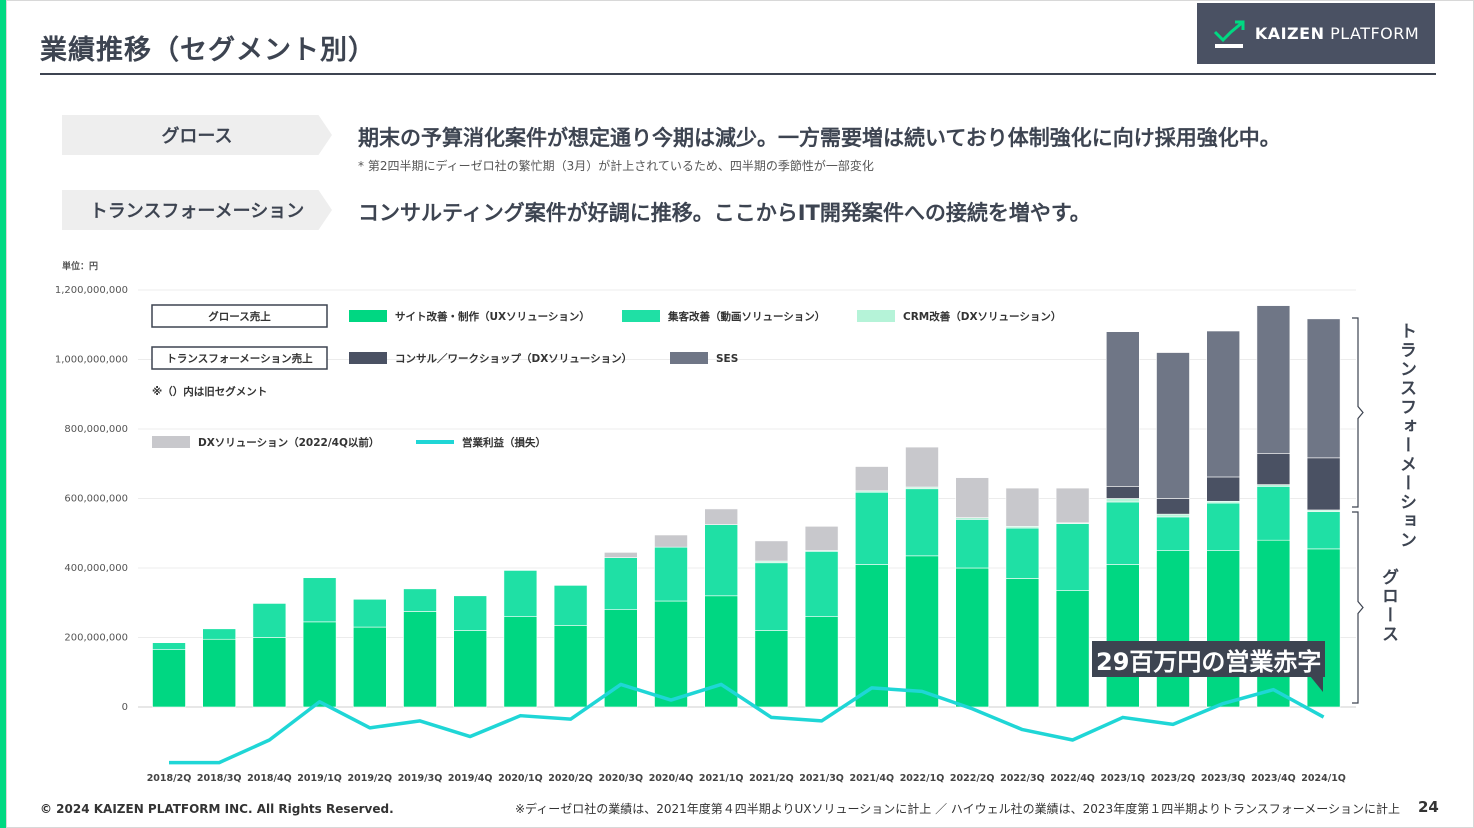 Image resolution: width=1474 pixels, height=828 pixels. I want to click on x-tick-label: 2023/2Q, so click(1173, 778).